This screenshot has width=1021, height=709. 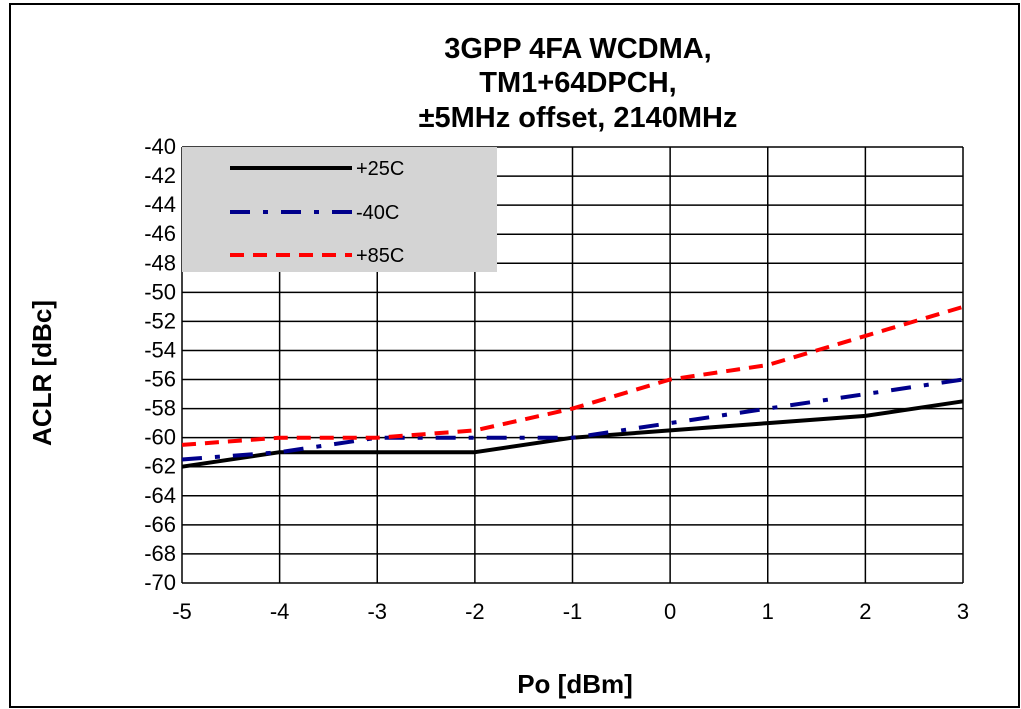 What do you see at coordinates (575, 684) in the screenshot?
I see `x-axis-title: Po [dBm]` at bounding box center [575, 684].